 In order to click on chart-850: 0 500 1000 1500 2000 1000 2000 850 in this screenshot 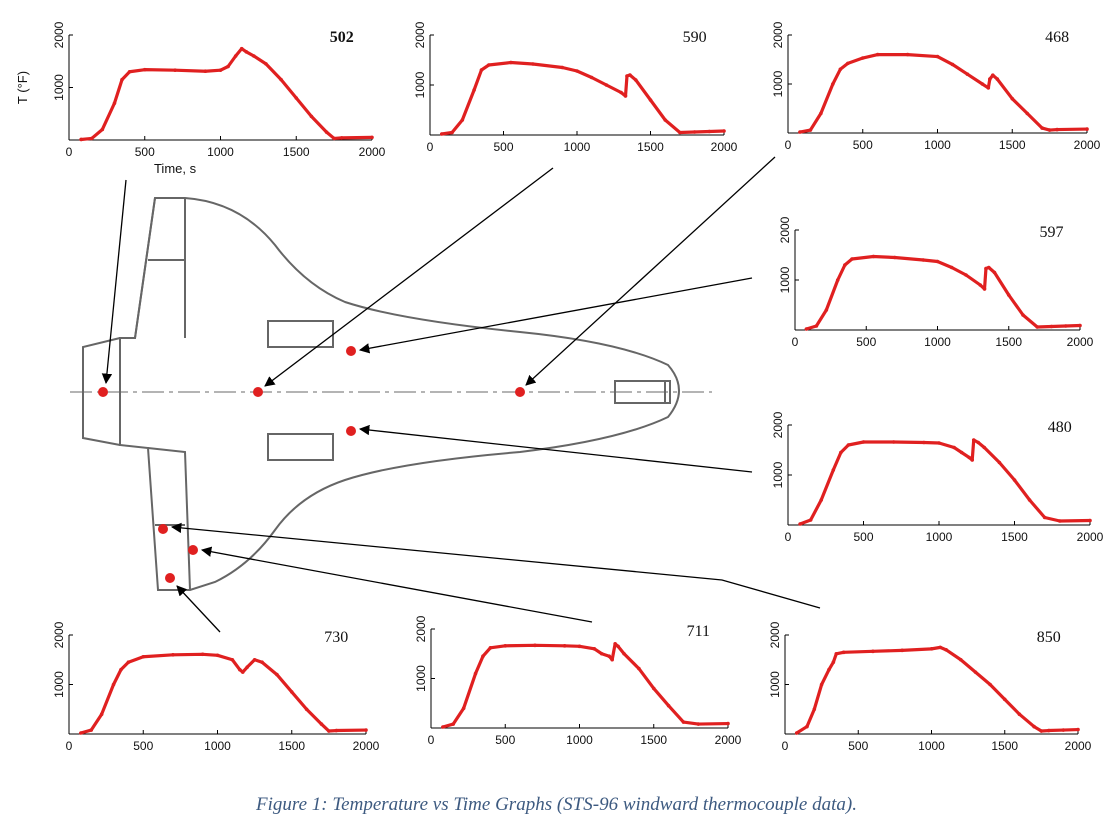, I will do `click(930, 687)`.